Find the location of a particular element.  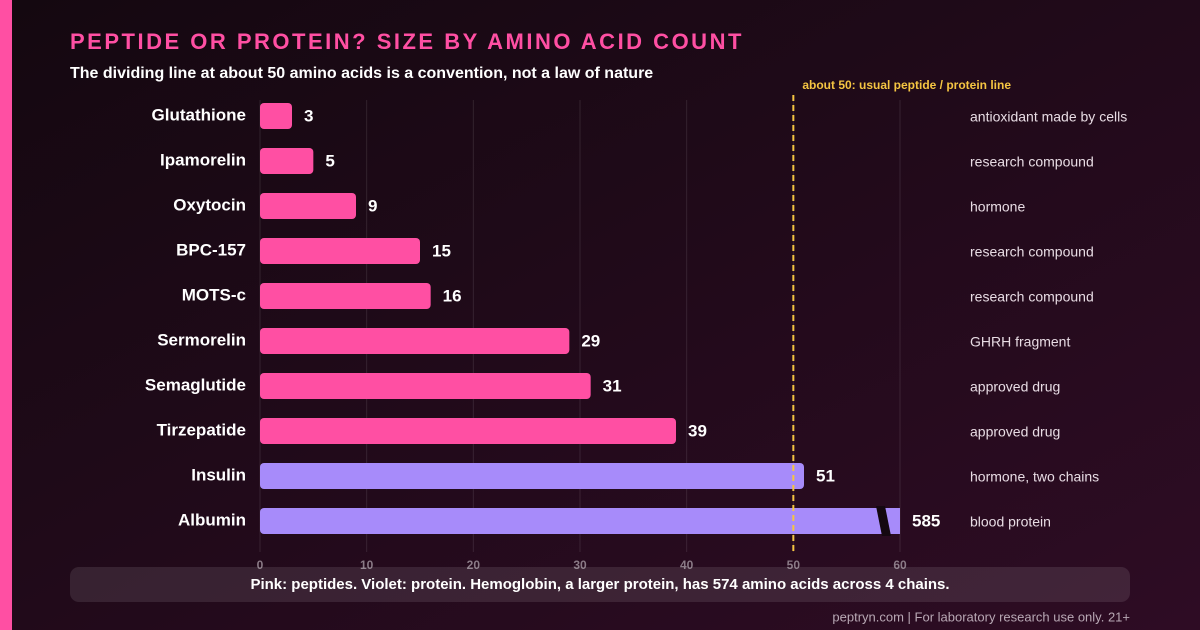

note: hormone is located at coordinates (997, 207).